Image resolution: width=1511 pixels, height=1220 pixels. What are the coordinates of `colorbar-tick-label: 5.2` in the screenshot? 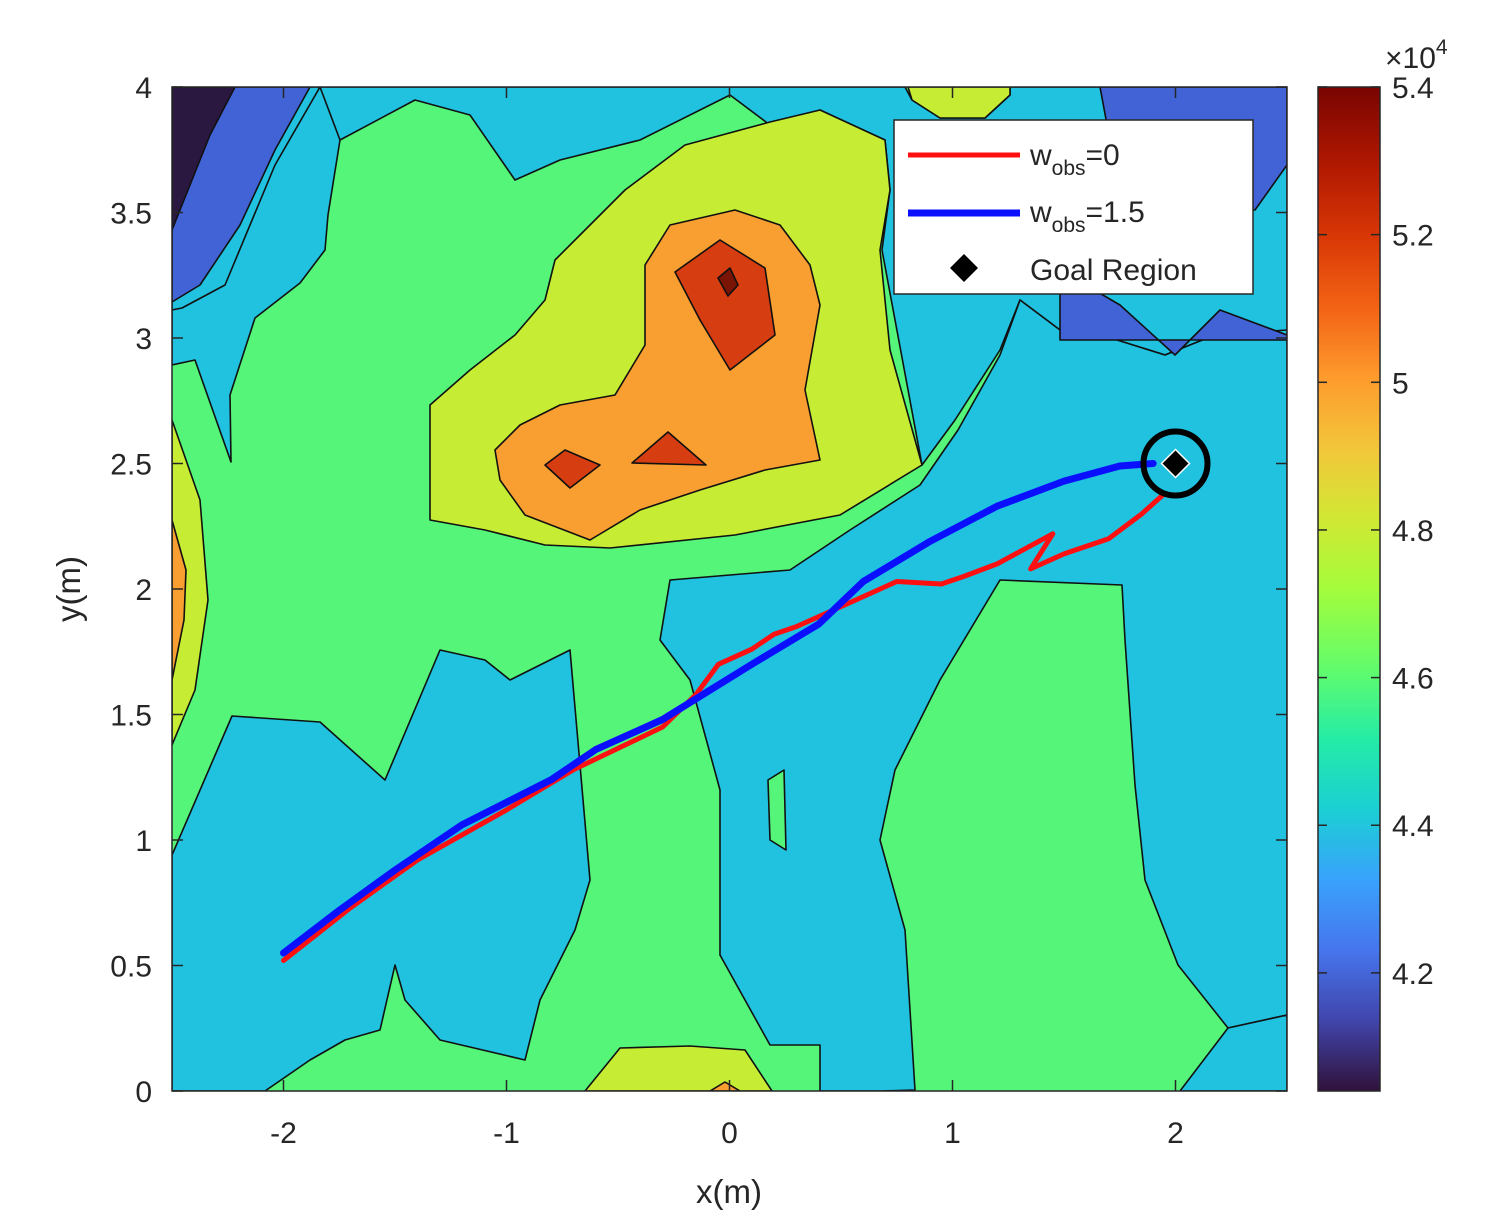 It's located at (1413, 236).